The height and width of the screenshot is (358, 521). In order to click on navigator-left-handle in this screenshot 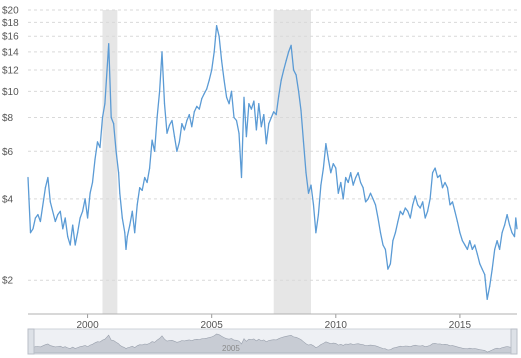, I will do `click(31, 341)`.